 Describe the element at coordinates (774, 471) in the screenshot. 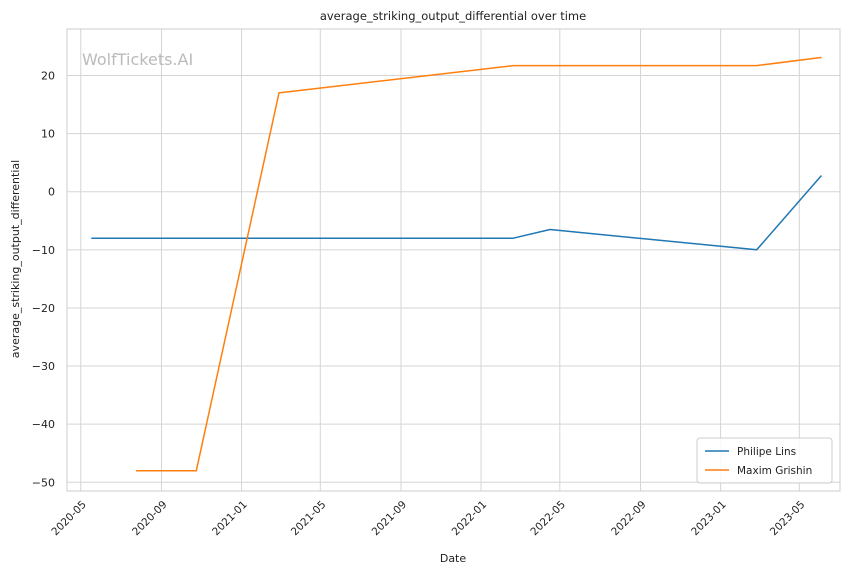

I see `legend-label: Maxim Grishin` at that location.